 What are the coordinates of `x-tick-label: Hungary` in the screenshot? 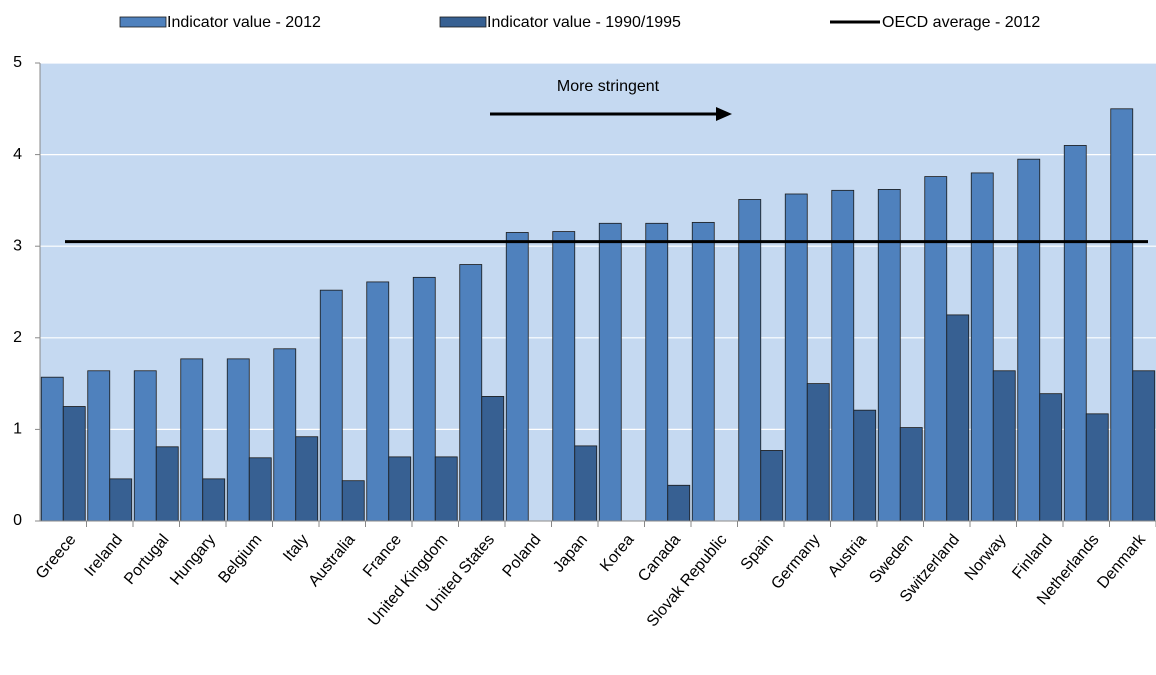 It's located at (193, 559).